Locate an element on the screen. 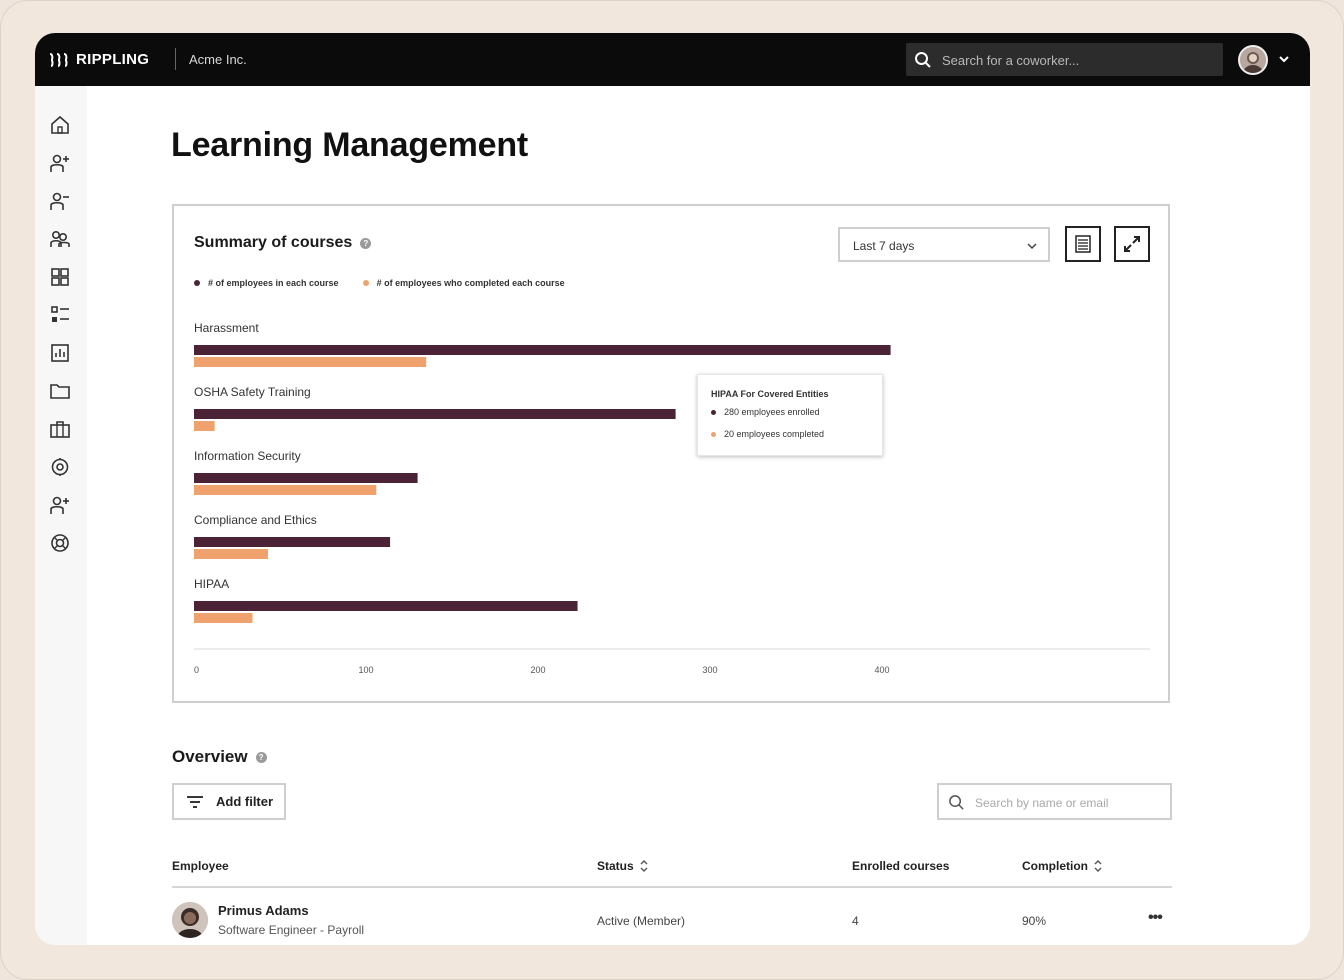 Image resolution: width=1344 pixels, height=980 pixels. settings-icon is located at coordinates (60, 467).